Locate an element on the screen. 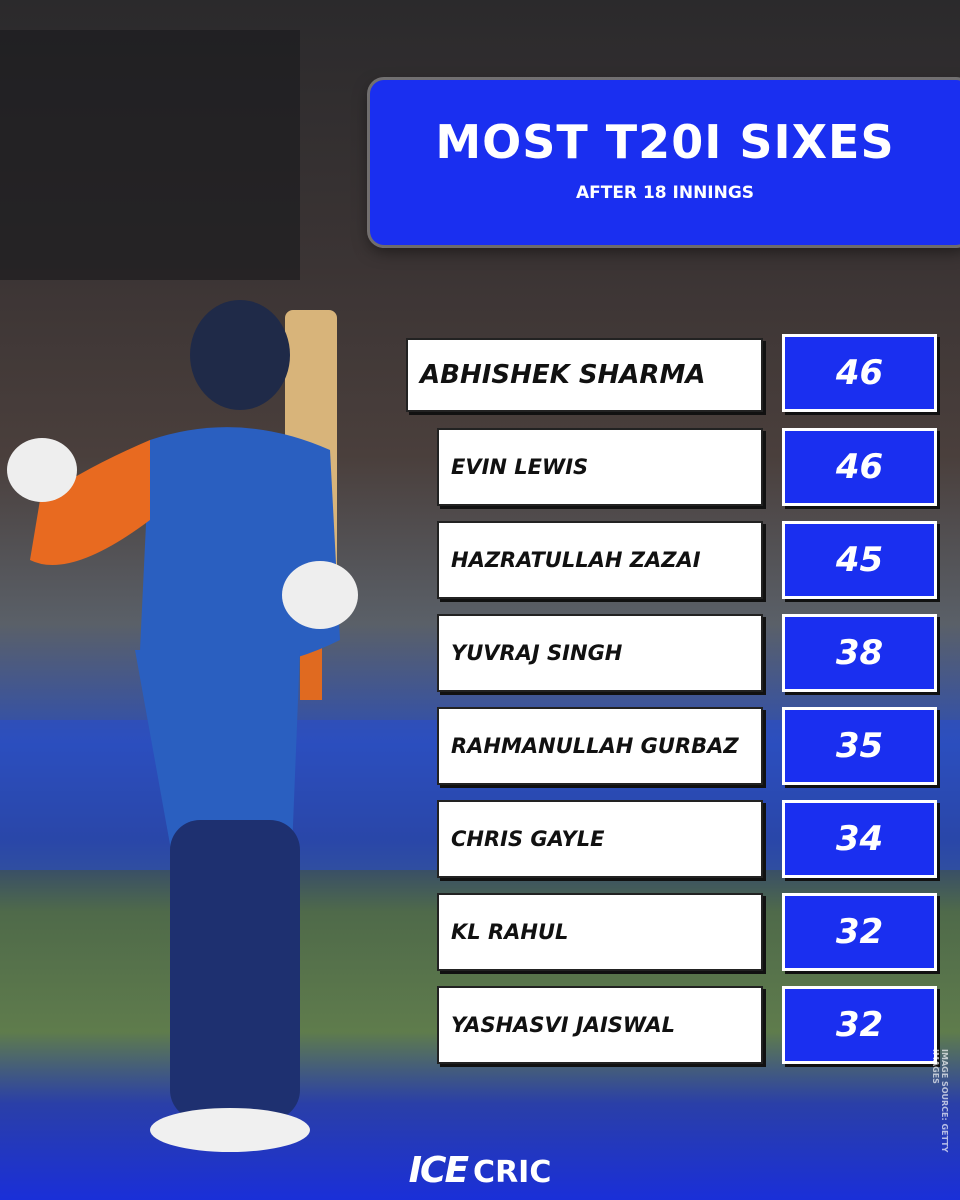 The width and height of the screenshot is (960, 1200). sixes-value: 34 is located at coordinates (859, 839).